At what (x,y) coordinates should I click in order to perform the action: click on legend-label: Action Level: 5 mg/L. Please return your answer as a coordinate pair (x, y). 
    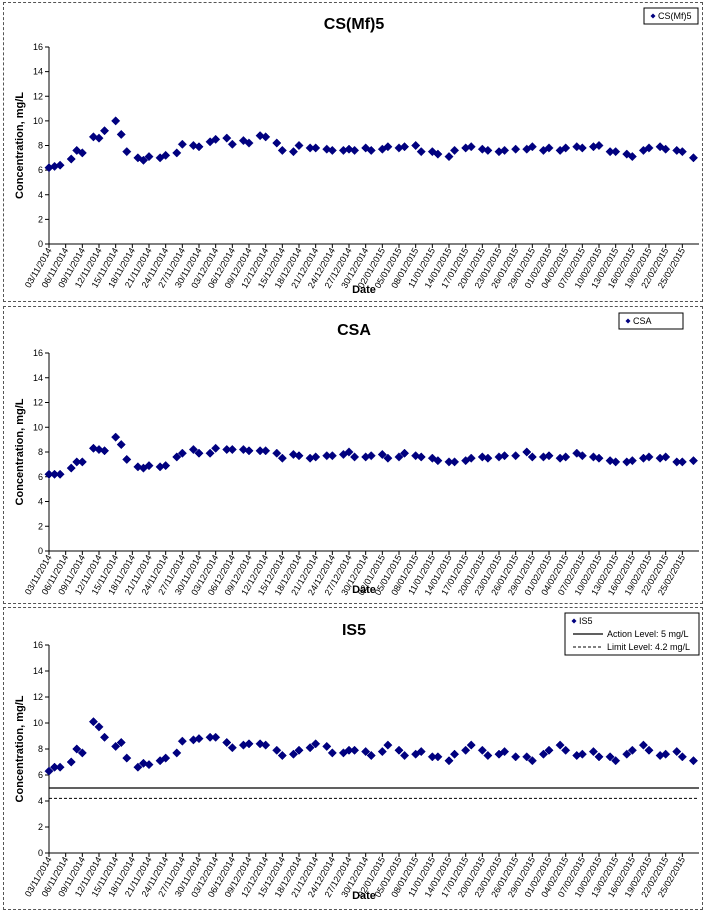
    Looking at the image, I should click on (648, 634).